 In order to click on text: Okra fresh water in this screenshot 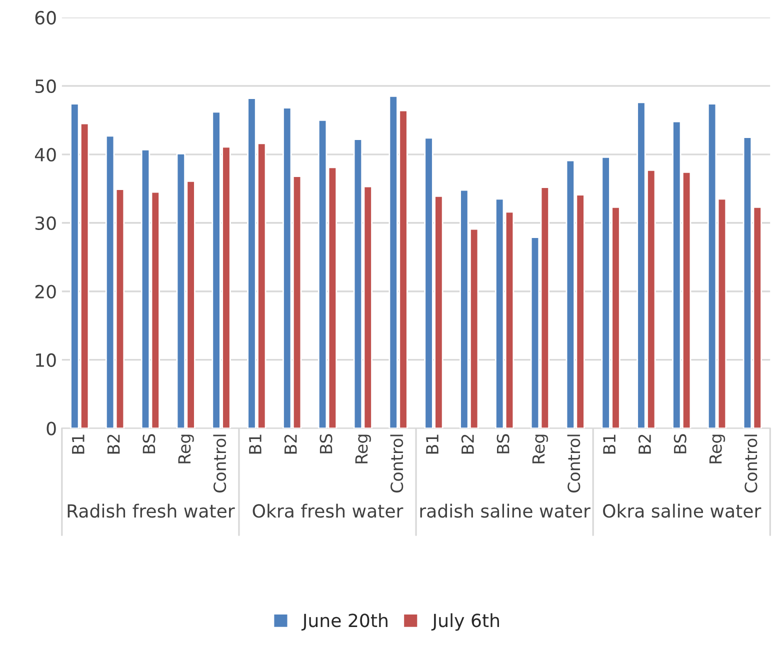, I will do `click(328, 511)`.